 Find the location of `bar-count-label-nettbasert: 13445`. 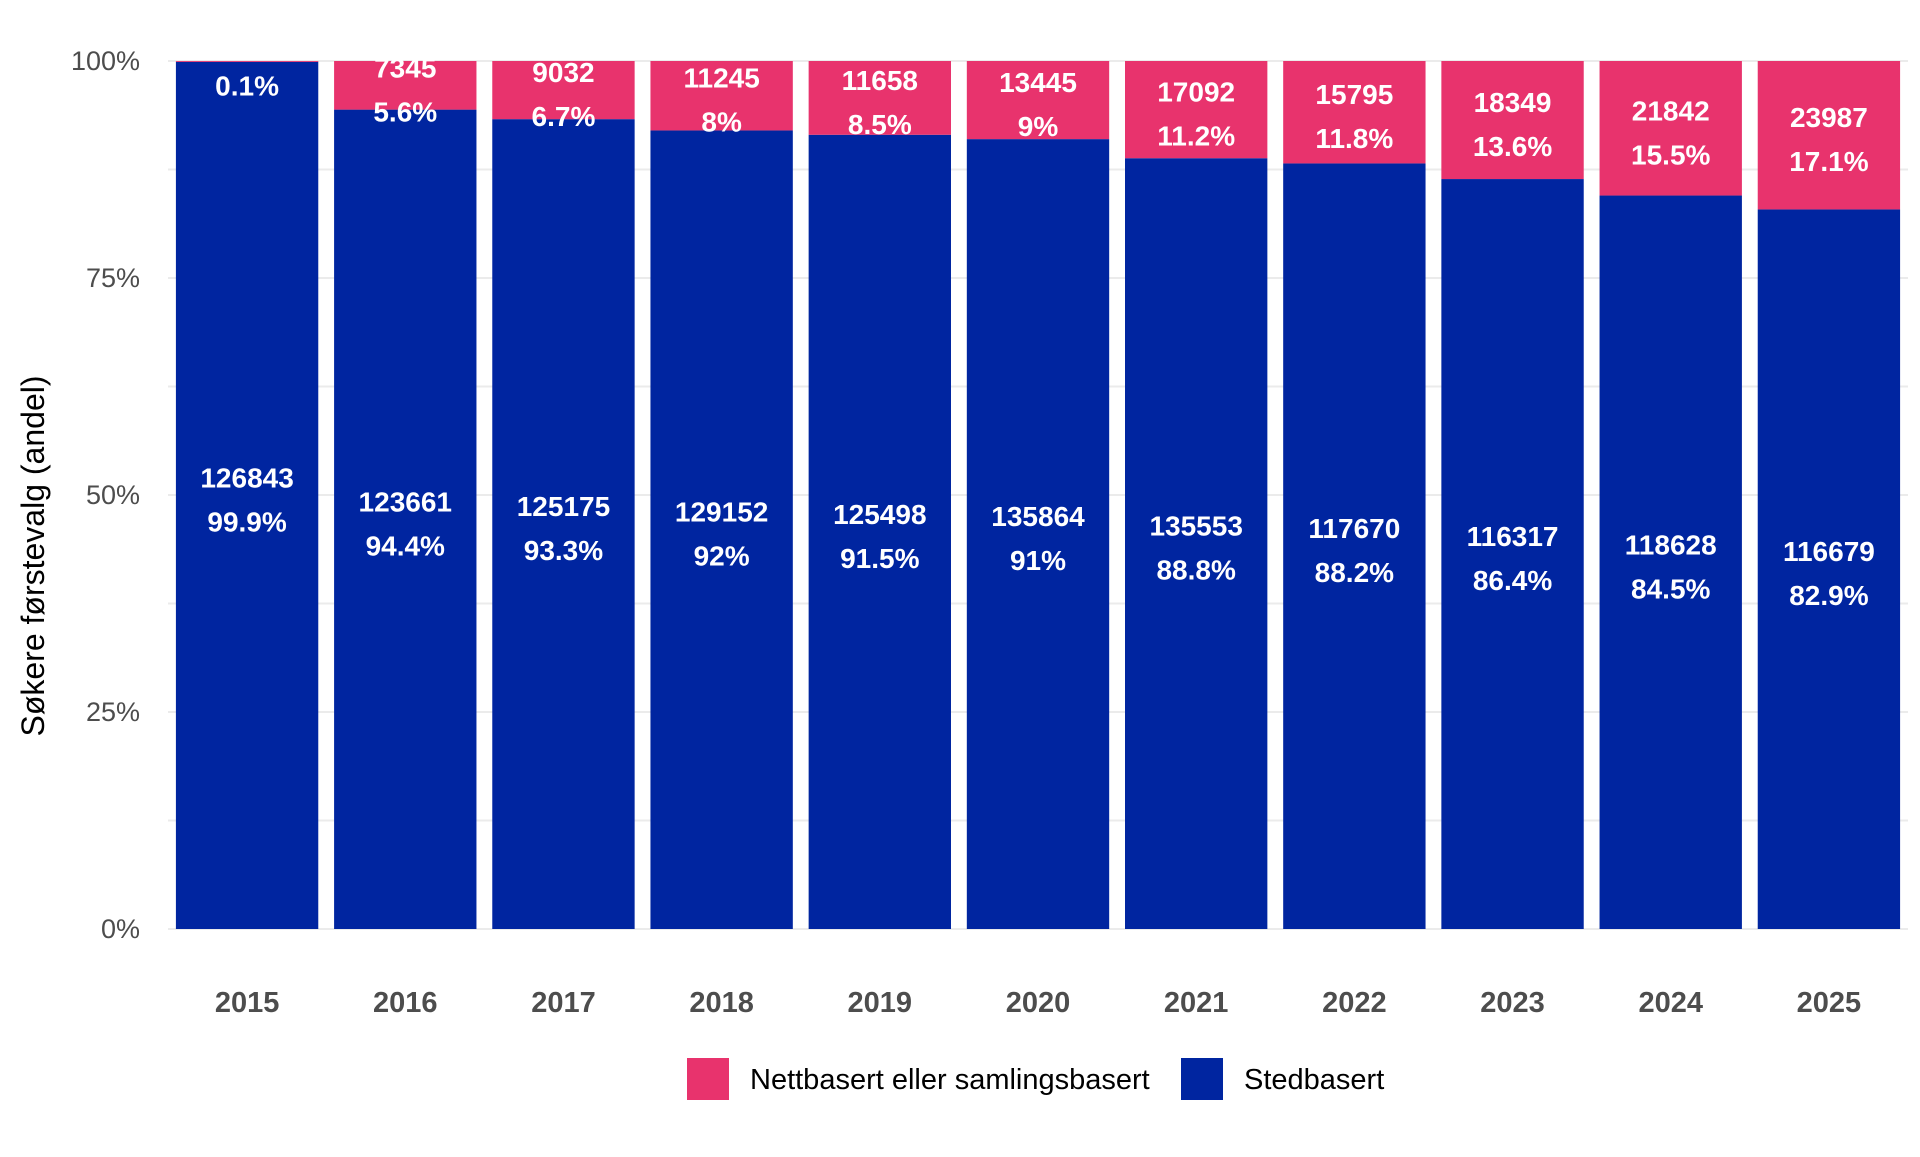

bar-count-label-nettbasert: 13445 is located at coordinates (1038, 82).